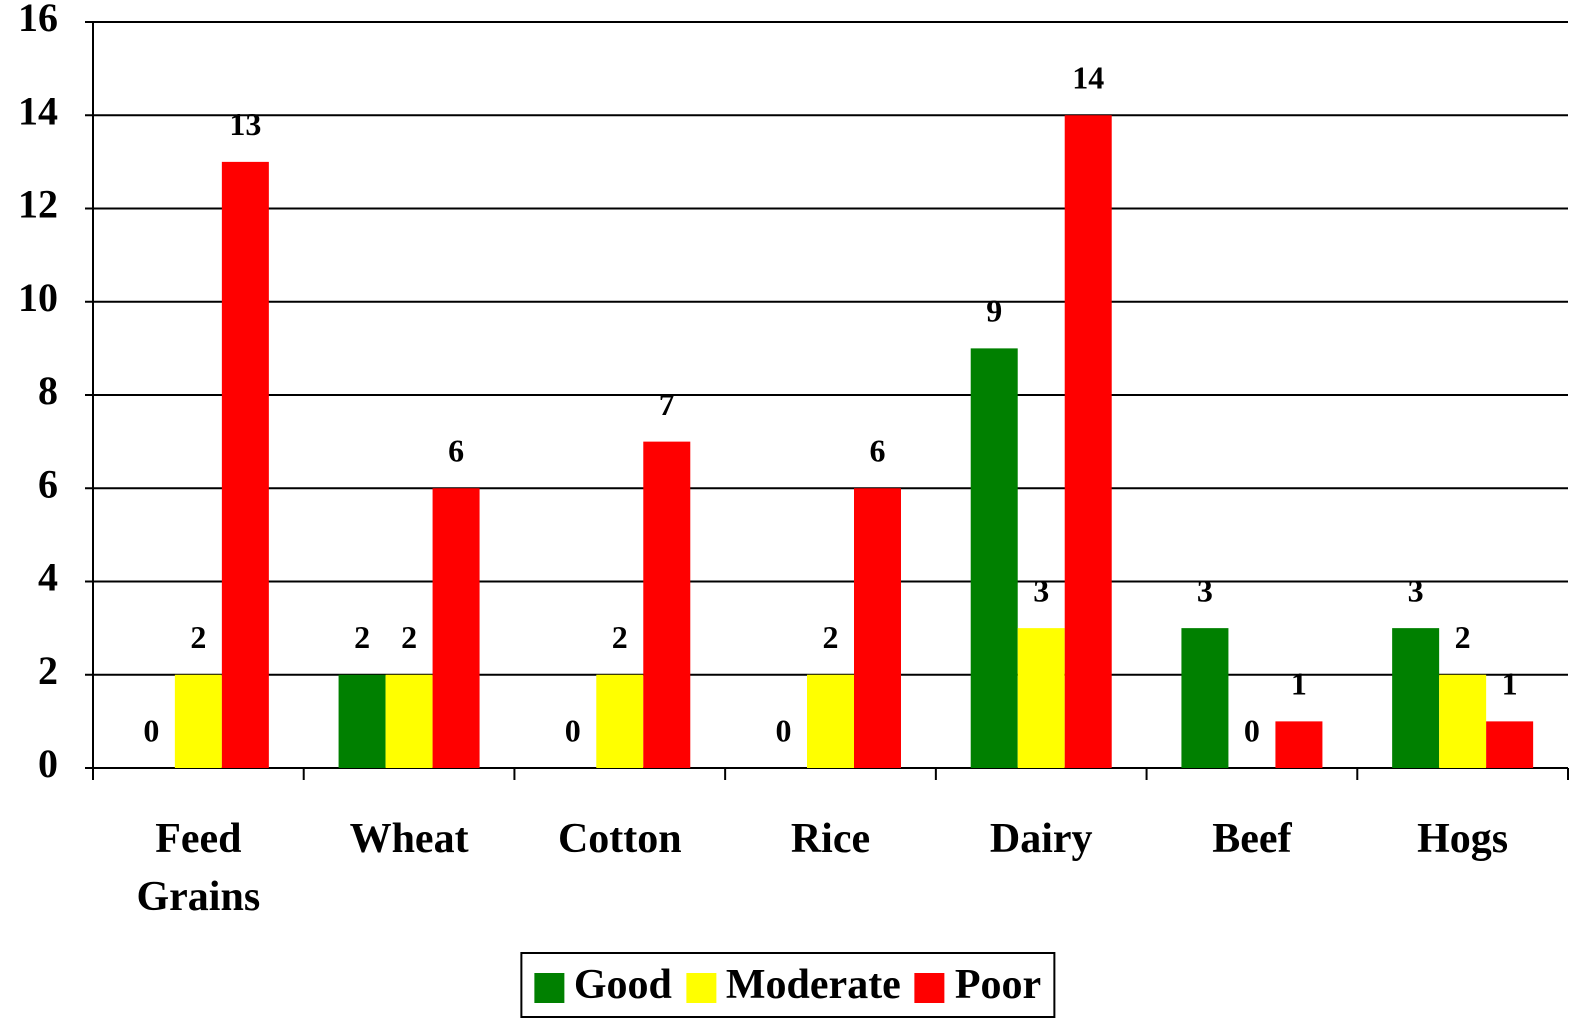  I want to click on y-tick-label: 2, so click(48, 670).